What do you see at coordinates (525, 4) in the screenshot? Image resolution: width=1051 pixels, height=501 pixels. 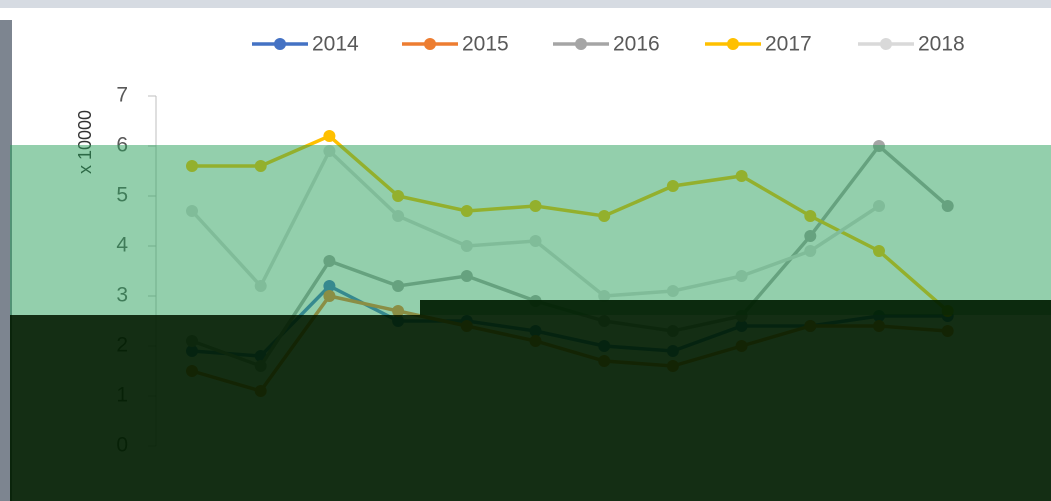 I see `window-edge` at bounding box center [525, 4].